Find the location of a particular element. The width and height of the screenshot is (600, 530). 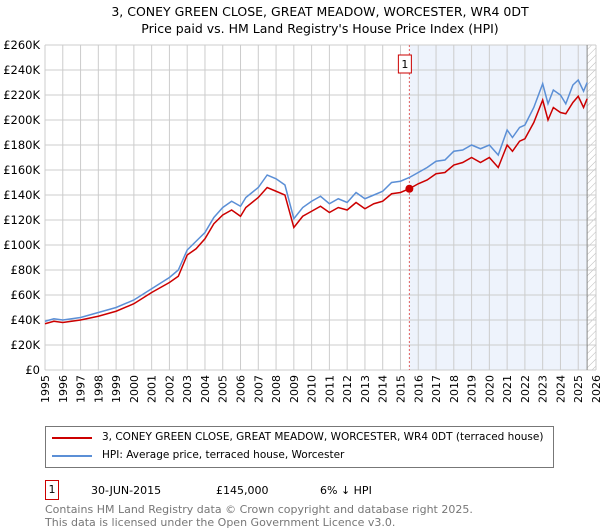

transaction-hpi-diff: 6% ↓ HPI is located at coordinates (346, 490).